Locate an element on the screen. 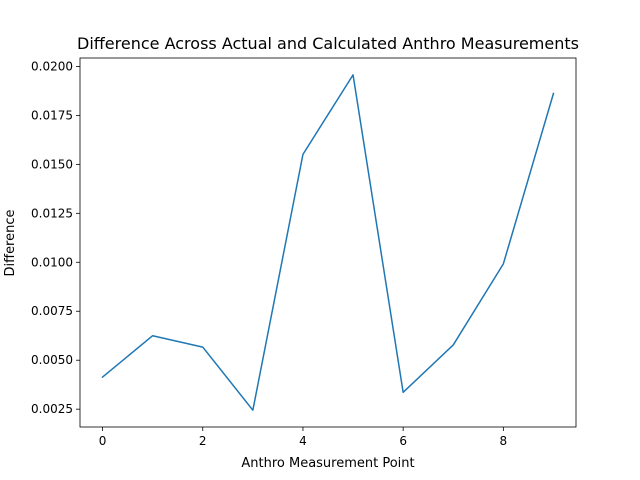 This screenshot has width=640, height=480. y-axis-label: Difference is located at coordinates (10, 242).